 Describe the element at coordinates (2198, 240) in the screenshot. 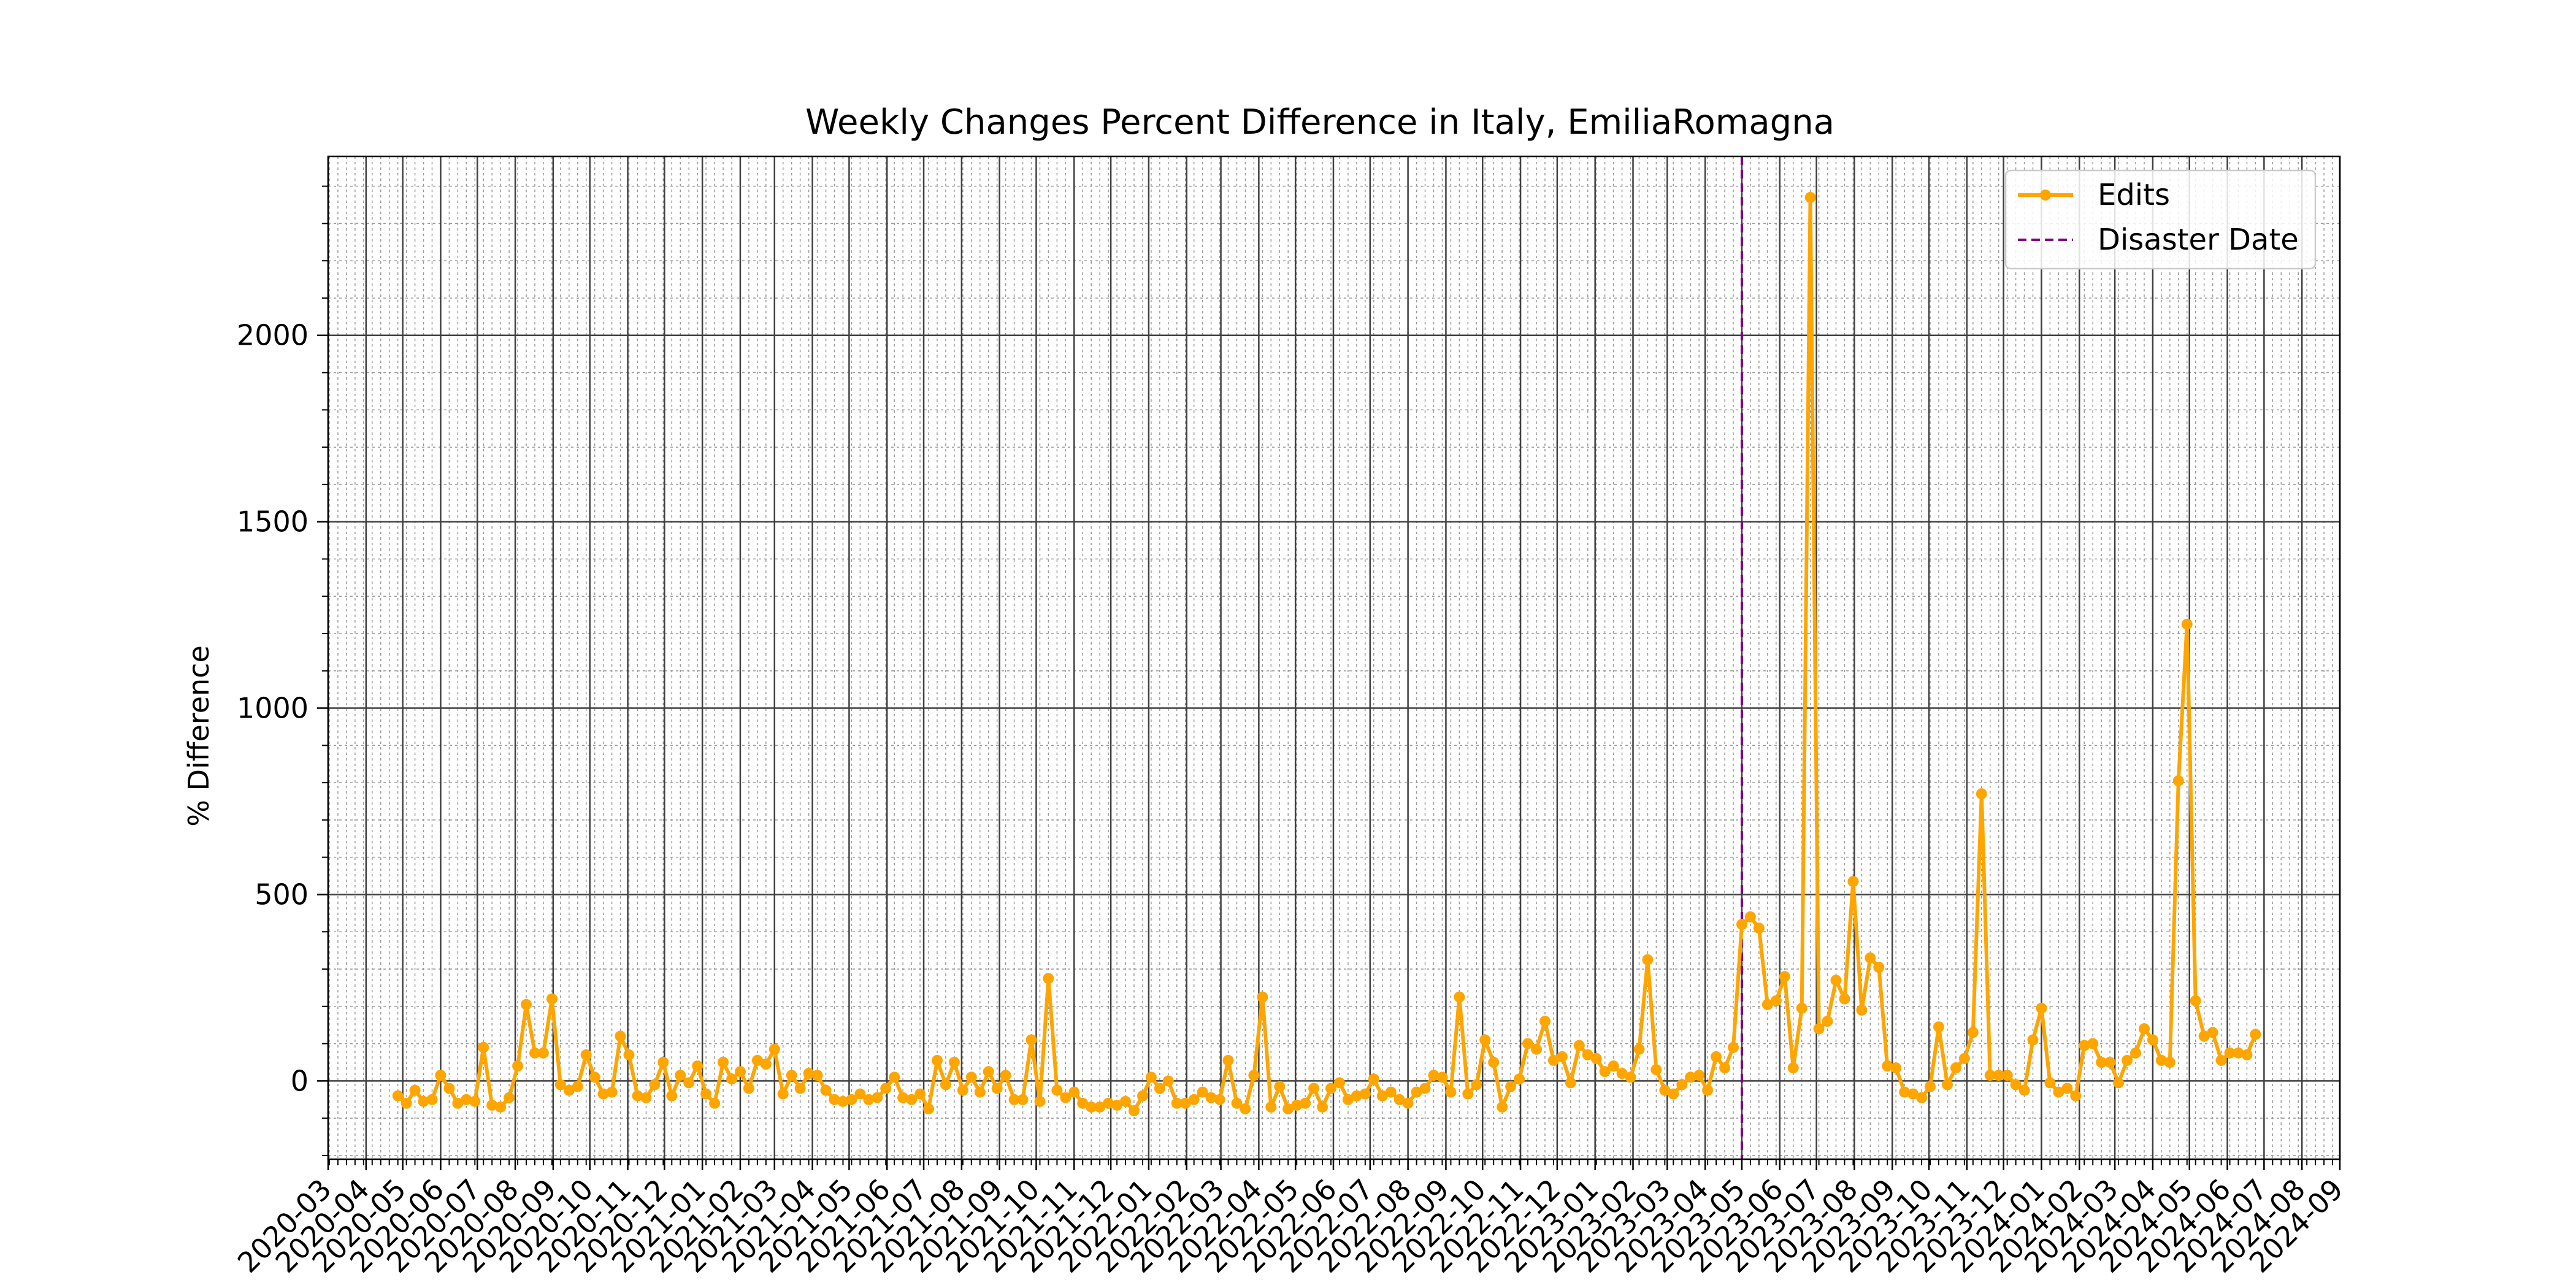

I see `legend-disaster-label: Disaster Date` at that location.